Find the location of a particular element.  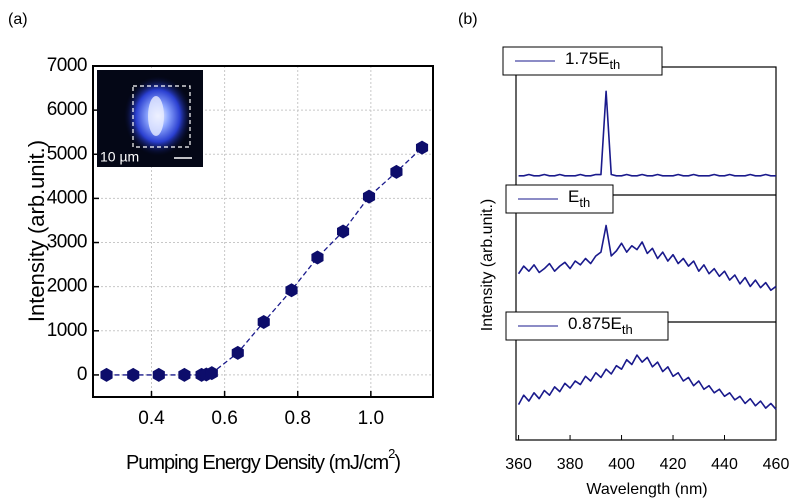

legend-label: 0.875Eth is located at coordinates (600, 325).